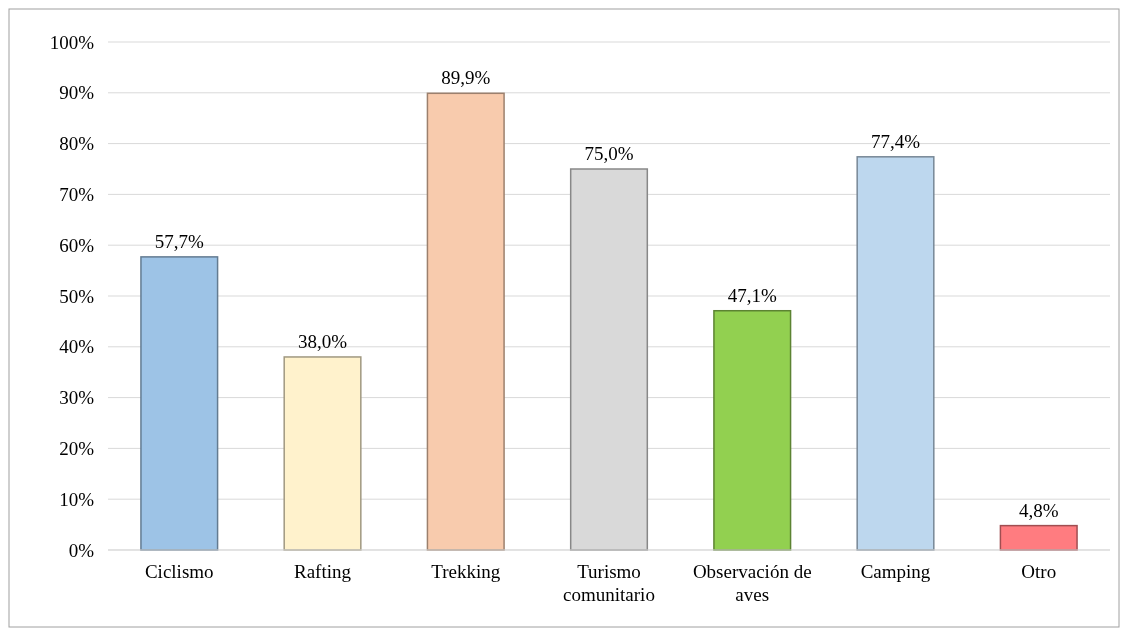 This screenshot has width=1128, height=628. I want to click on y-tick-label: 80%, so click(77, 144).